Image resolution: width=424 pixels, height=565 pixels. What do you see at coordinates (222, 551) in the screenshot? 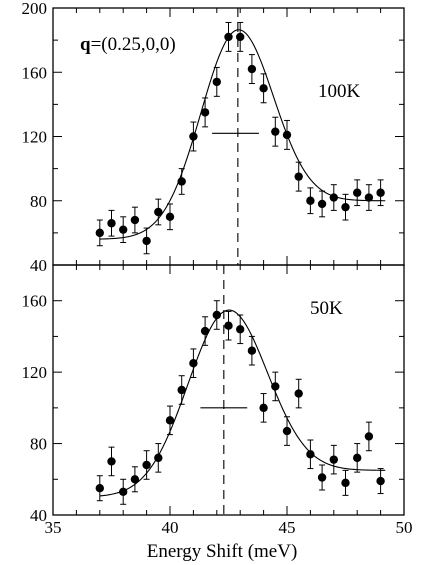
I see `x-axis-label: Energy Shift (meV)` at bounding box center [222, 551].